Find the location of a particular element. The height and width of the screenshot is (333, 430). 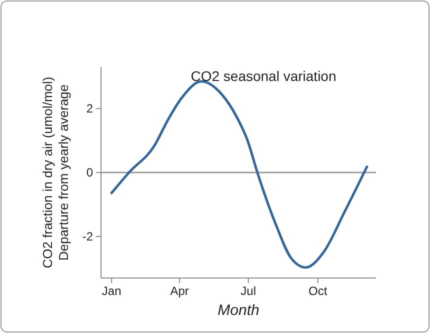

y-tick-label: -2 is located at coordinates (88, 236).